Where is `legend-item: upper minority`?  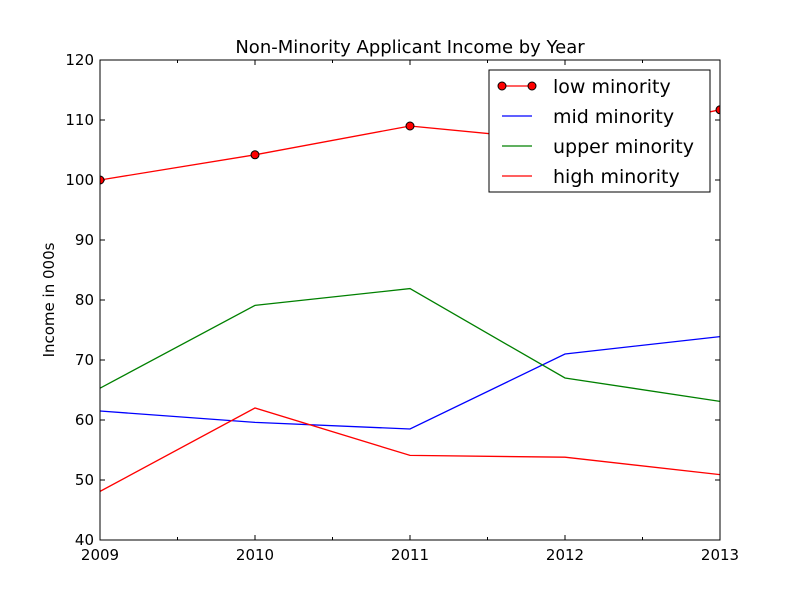
legend-item: upper minority is located at coordinates (598, 147).